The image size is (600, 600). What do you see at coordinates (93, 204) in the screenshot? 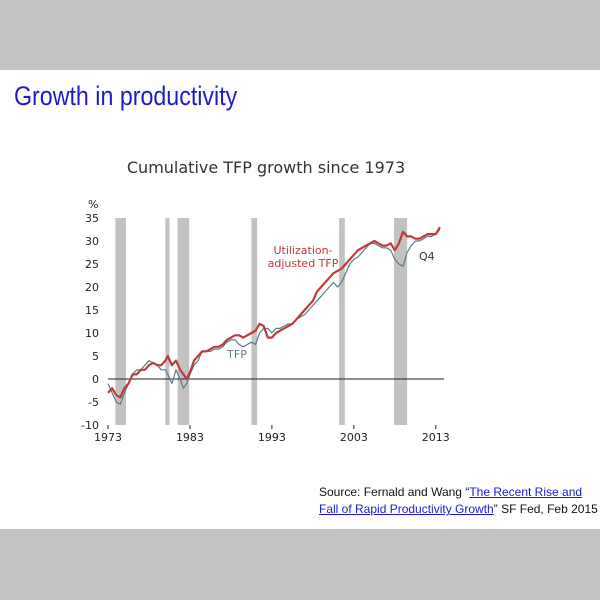
I see `y-axis-label: %` at bounding box center [93, 204].